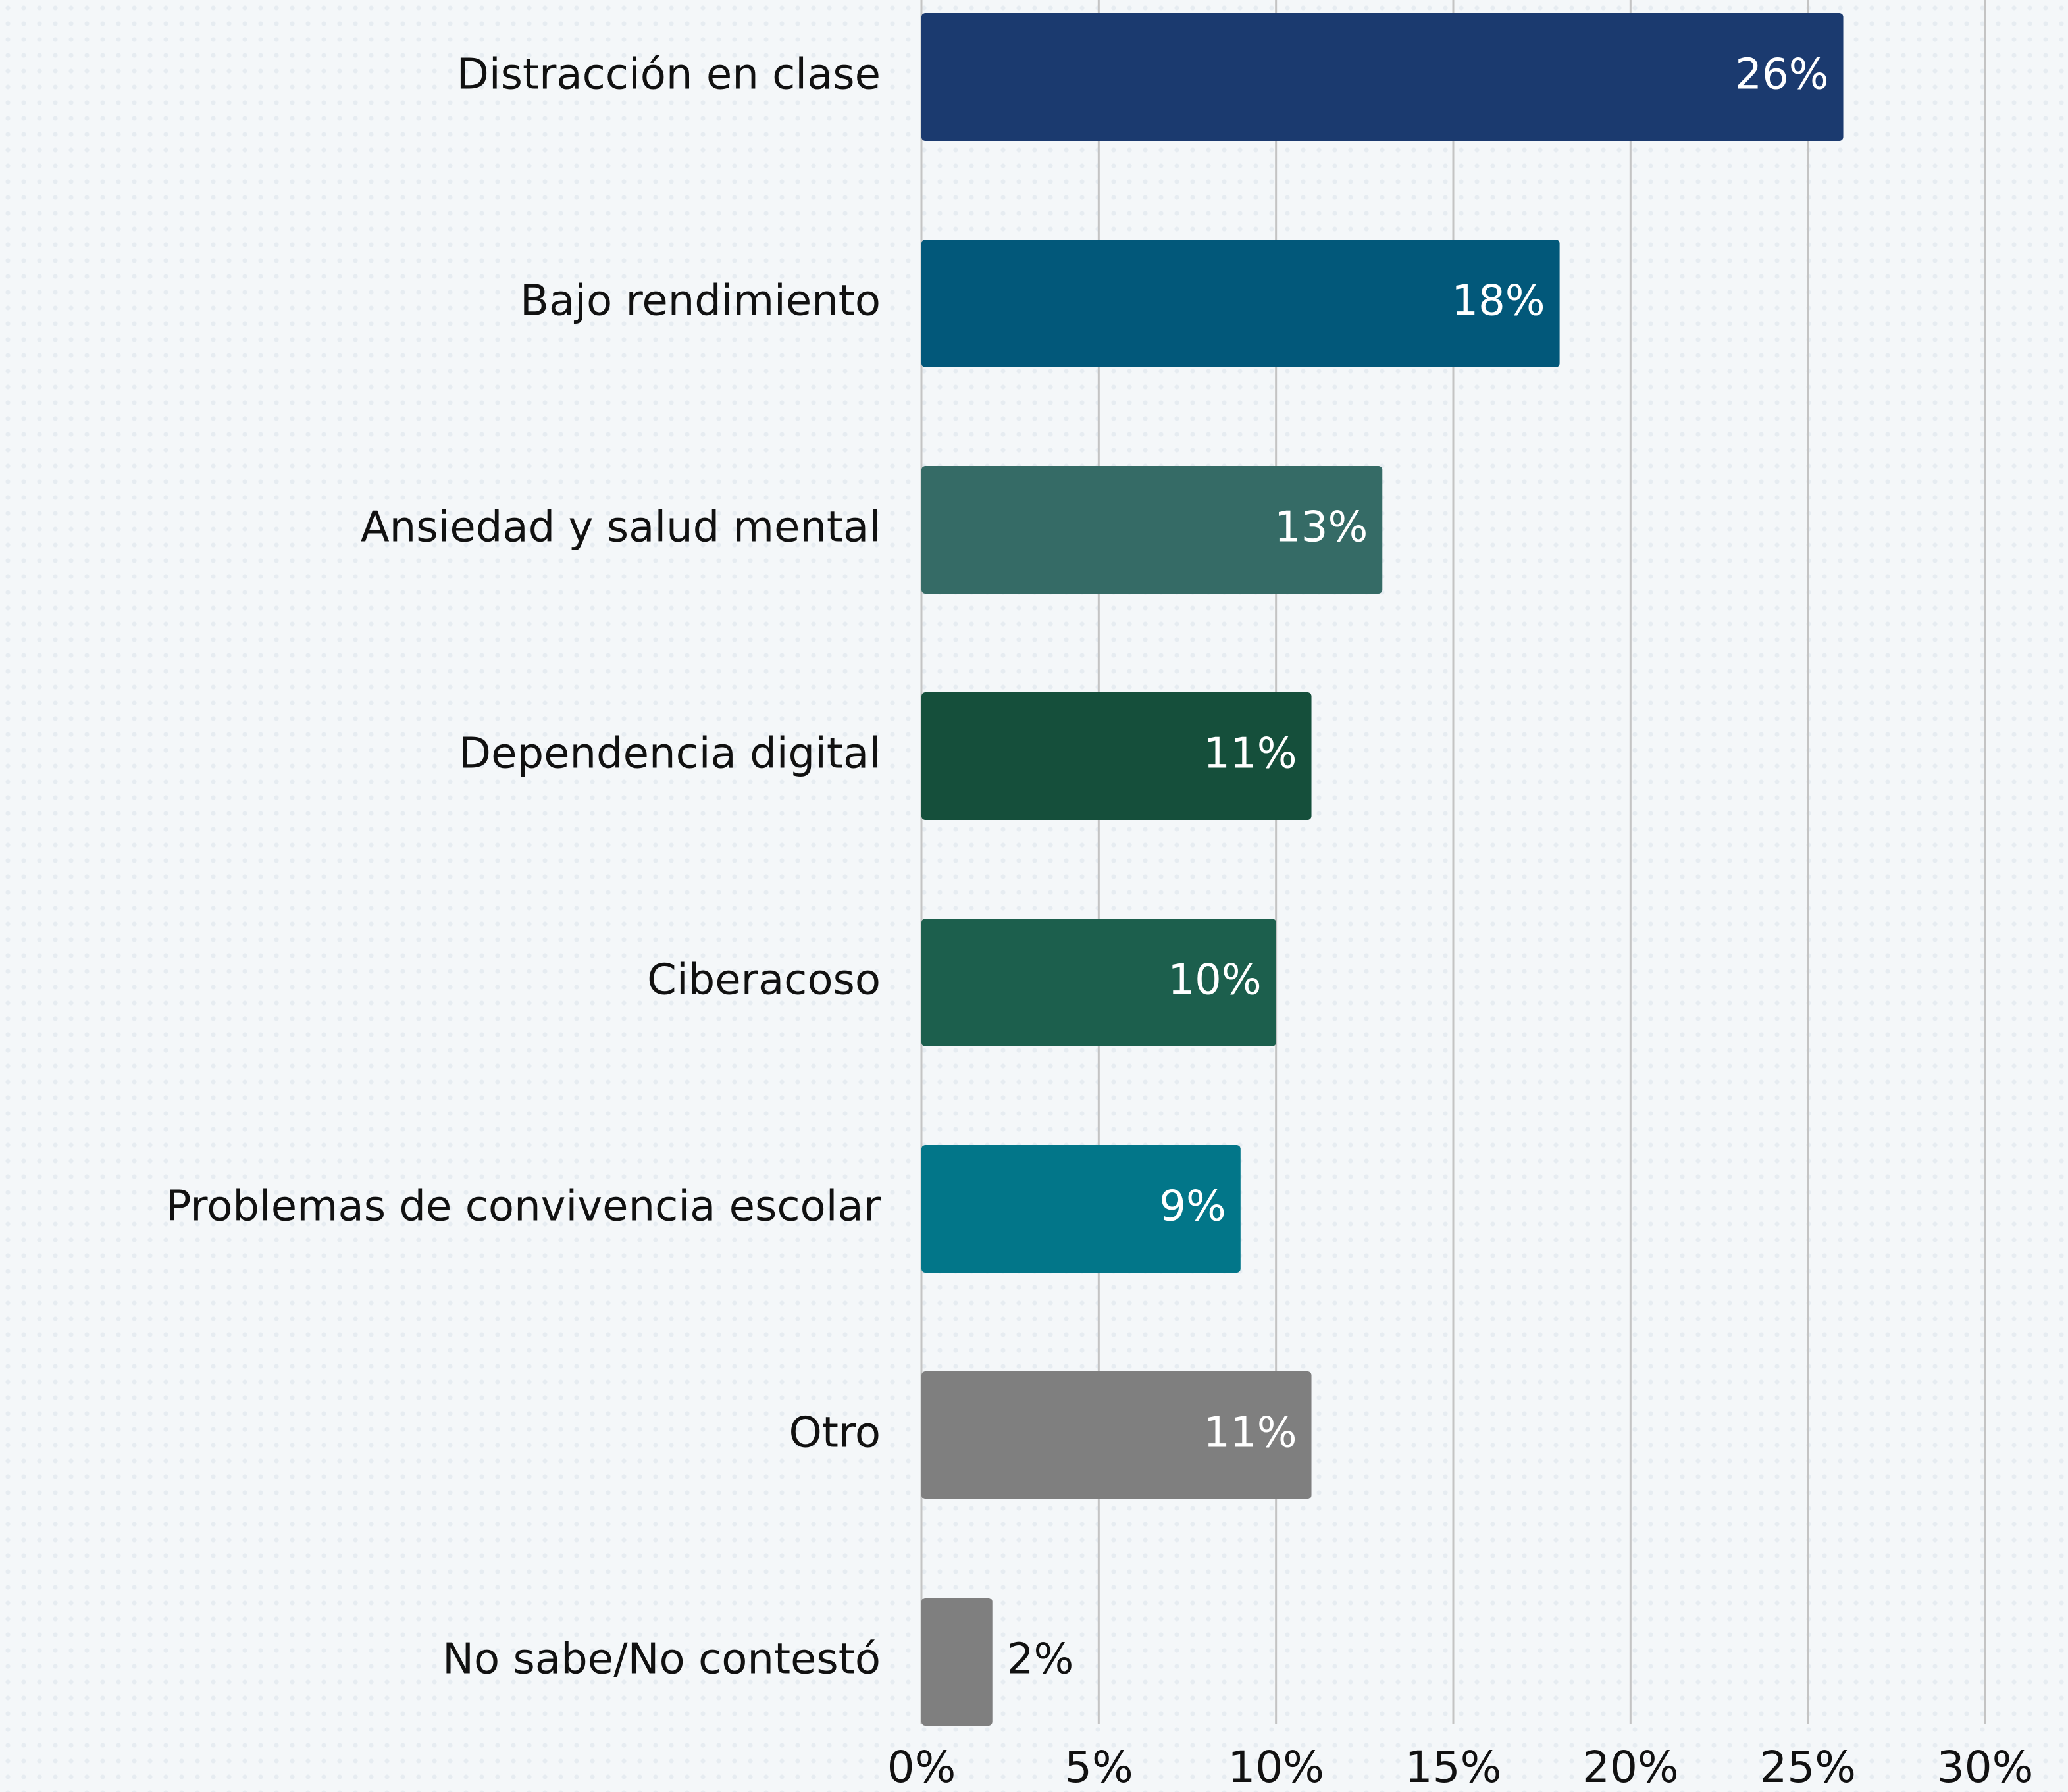 This screenshot has width=2068, height=1792. What do you see at coordinates (1630, 1767) in the screenshot?
I see `x-tick-label: 20%` at bounding box center [1630, 1767].